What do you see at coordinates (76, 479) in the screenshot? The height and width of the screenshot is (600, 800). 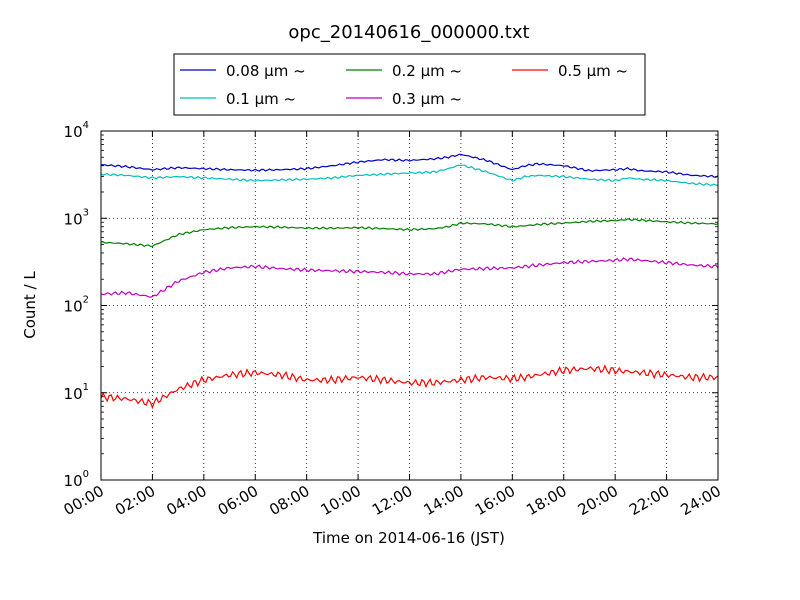 I see `y-tick-label: 10⁰` at bounding box center [76, 479].